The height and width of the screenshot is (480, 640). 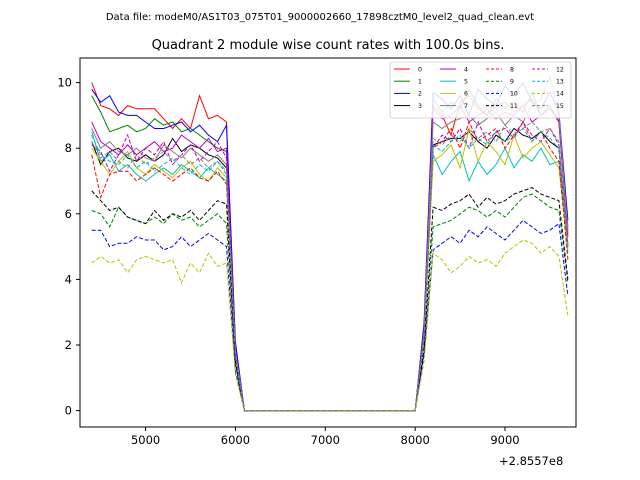 I want to click on x-offset-label: +2.8557e8, so click(x=531, y=461).